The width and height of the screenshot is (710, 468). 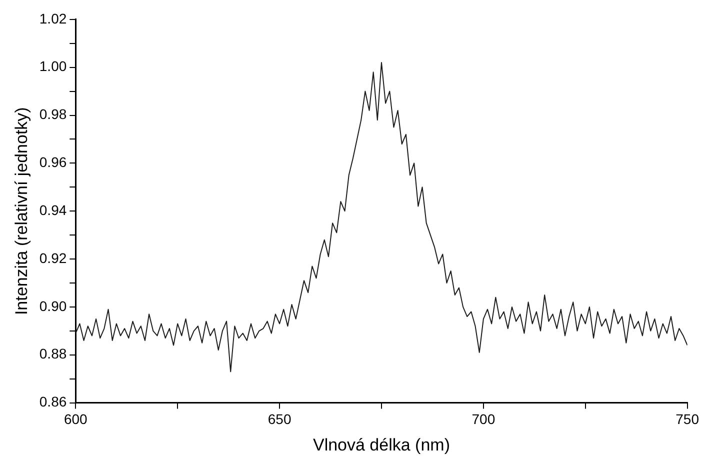 I want to click on x-tick-label: 650, so click(x=280, y=419).